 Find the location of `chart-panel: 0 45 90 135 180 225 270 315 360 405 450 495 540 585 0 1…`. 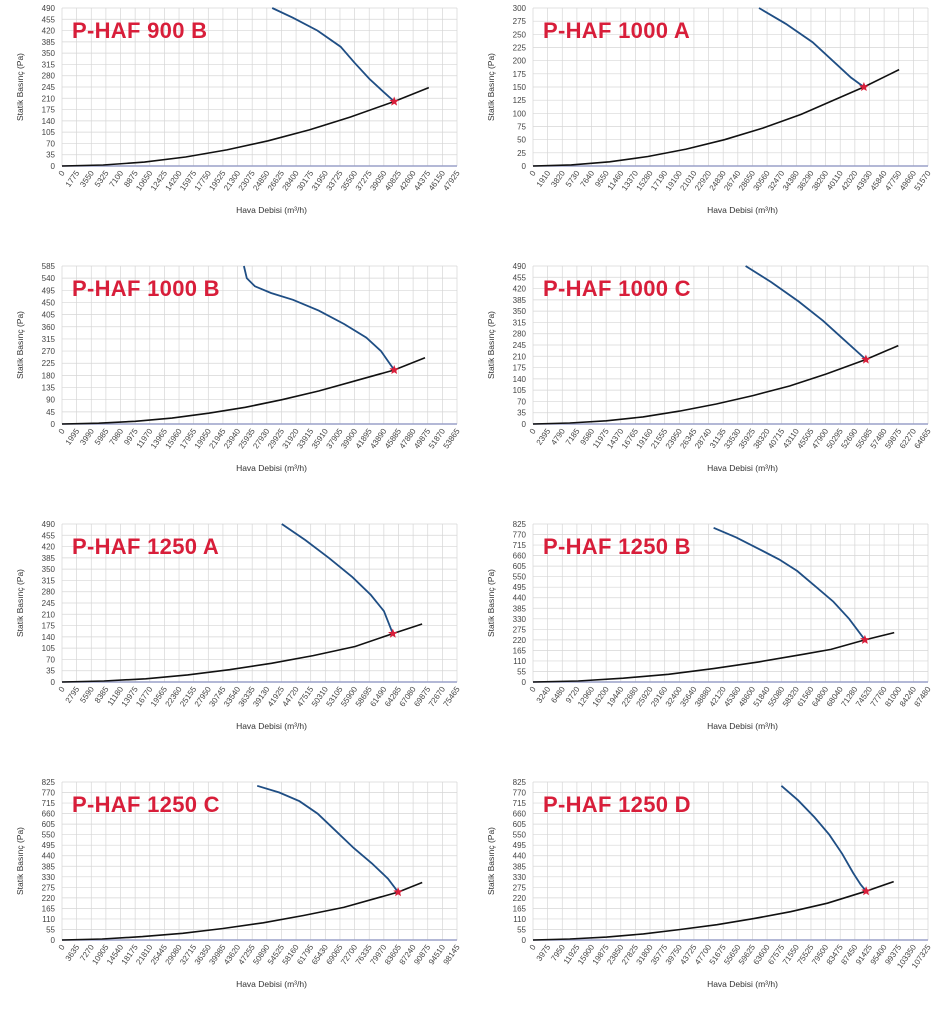

chart-panel: 0 45 90 135 180 225 270 315 360 405 450 495 540 585 0 1… is located at coordinates (235, 387).